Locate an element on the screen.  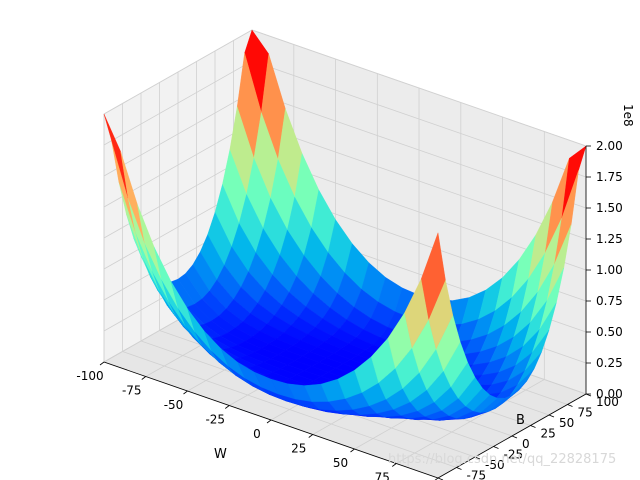
z-tick-label: 0.00 is located at coordinates (609, 394).